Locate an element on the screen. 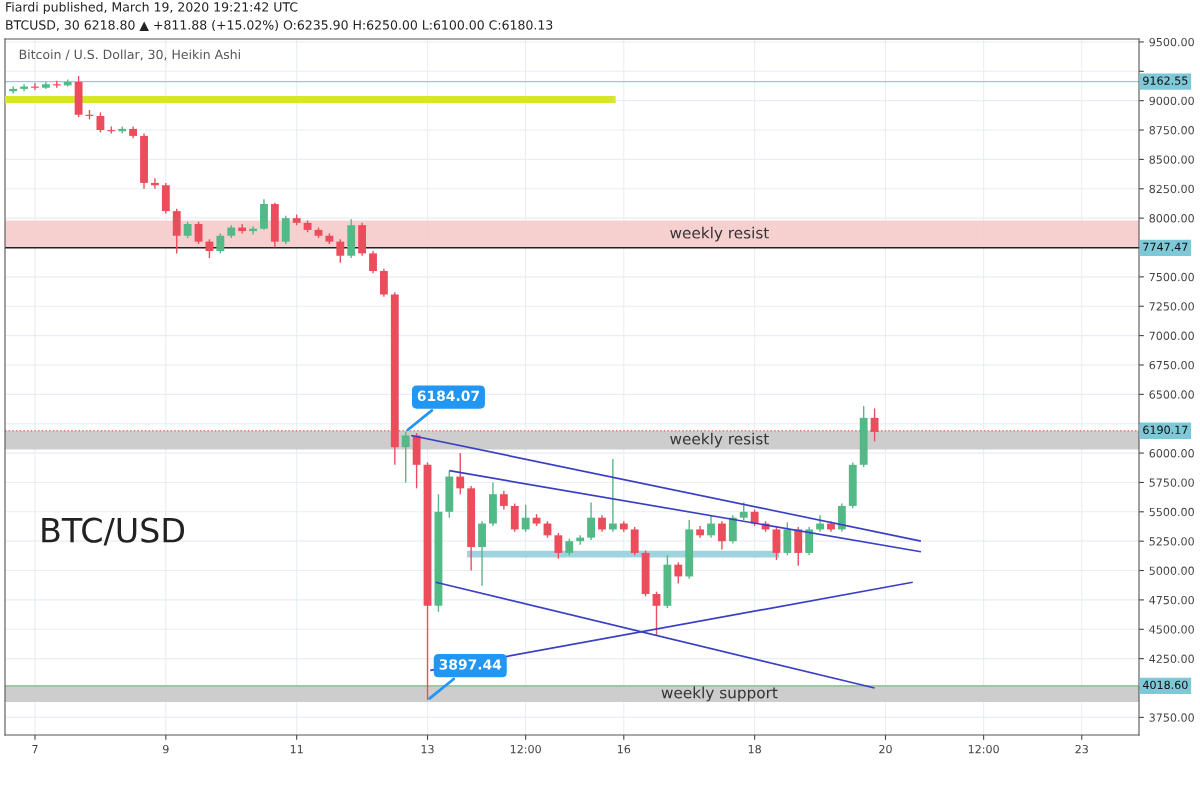 The width and height of the screenshot is (1200, 791). y-tick-label: 9000.00 is located at coordinates (1171, 101).